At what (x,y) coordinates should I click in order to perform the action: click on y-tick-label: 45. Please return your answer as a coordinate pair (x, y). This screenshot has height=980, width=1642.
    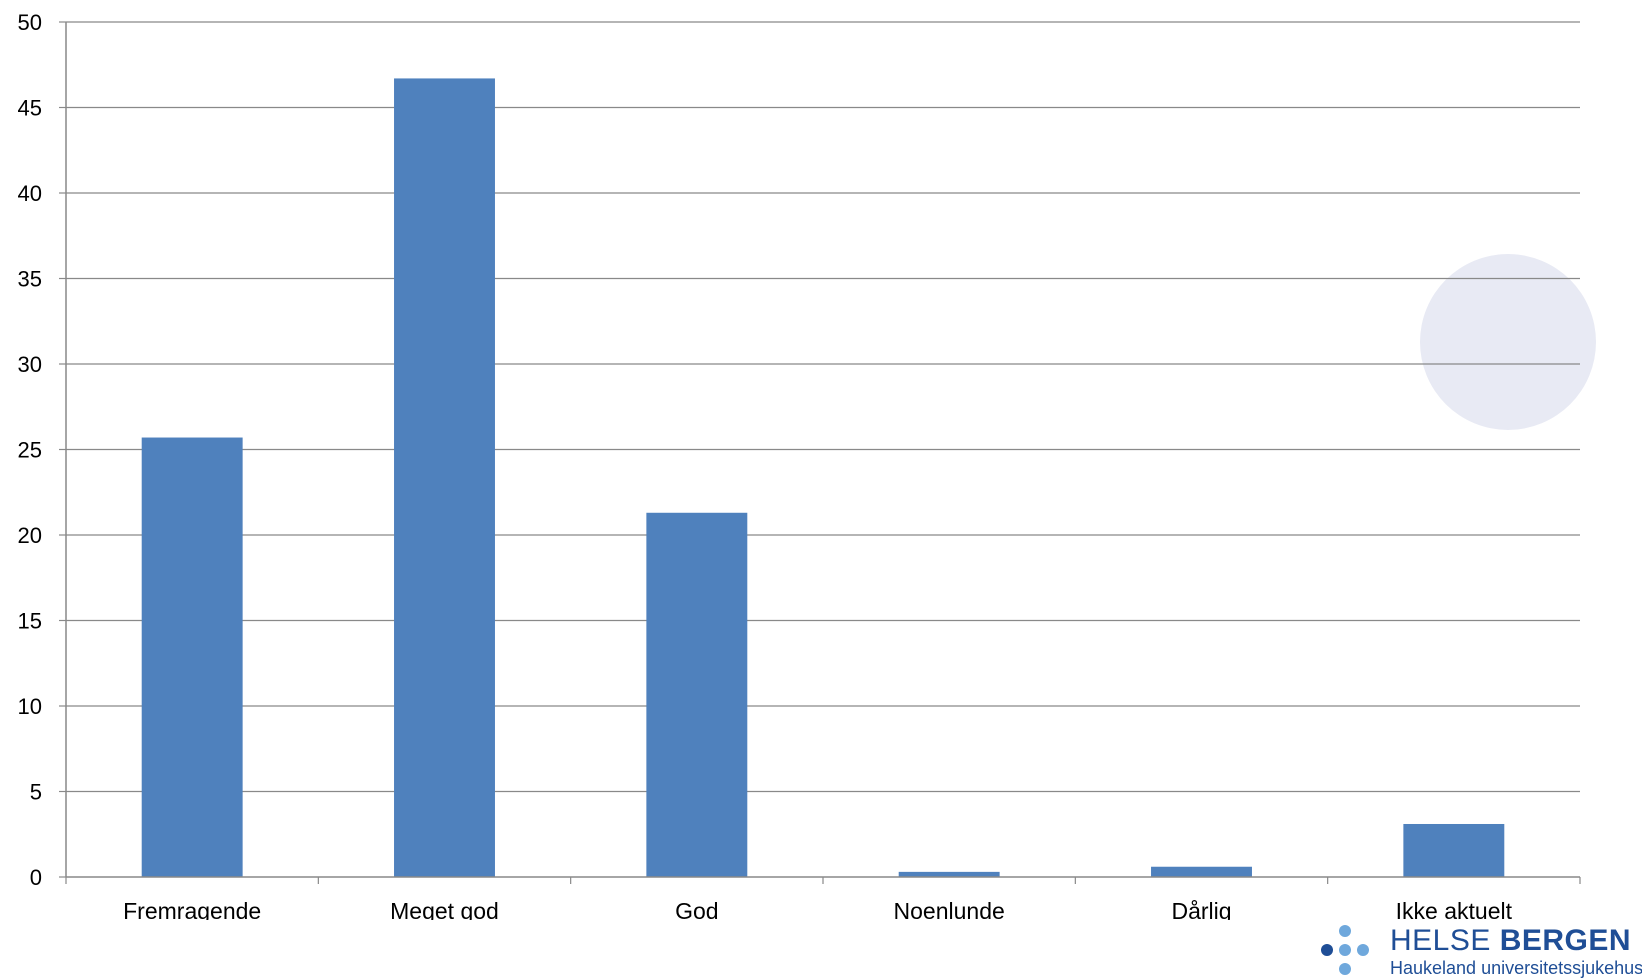
    Looking at the image, I should click on (30, 108).